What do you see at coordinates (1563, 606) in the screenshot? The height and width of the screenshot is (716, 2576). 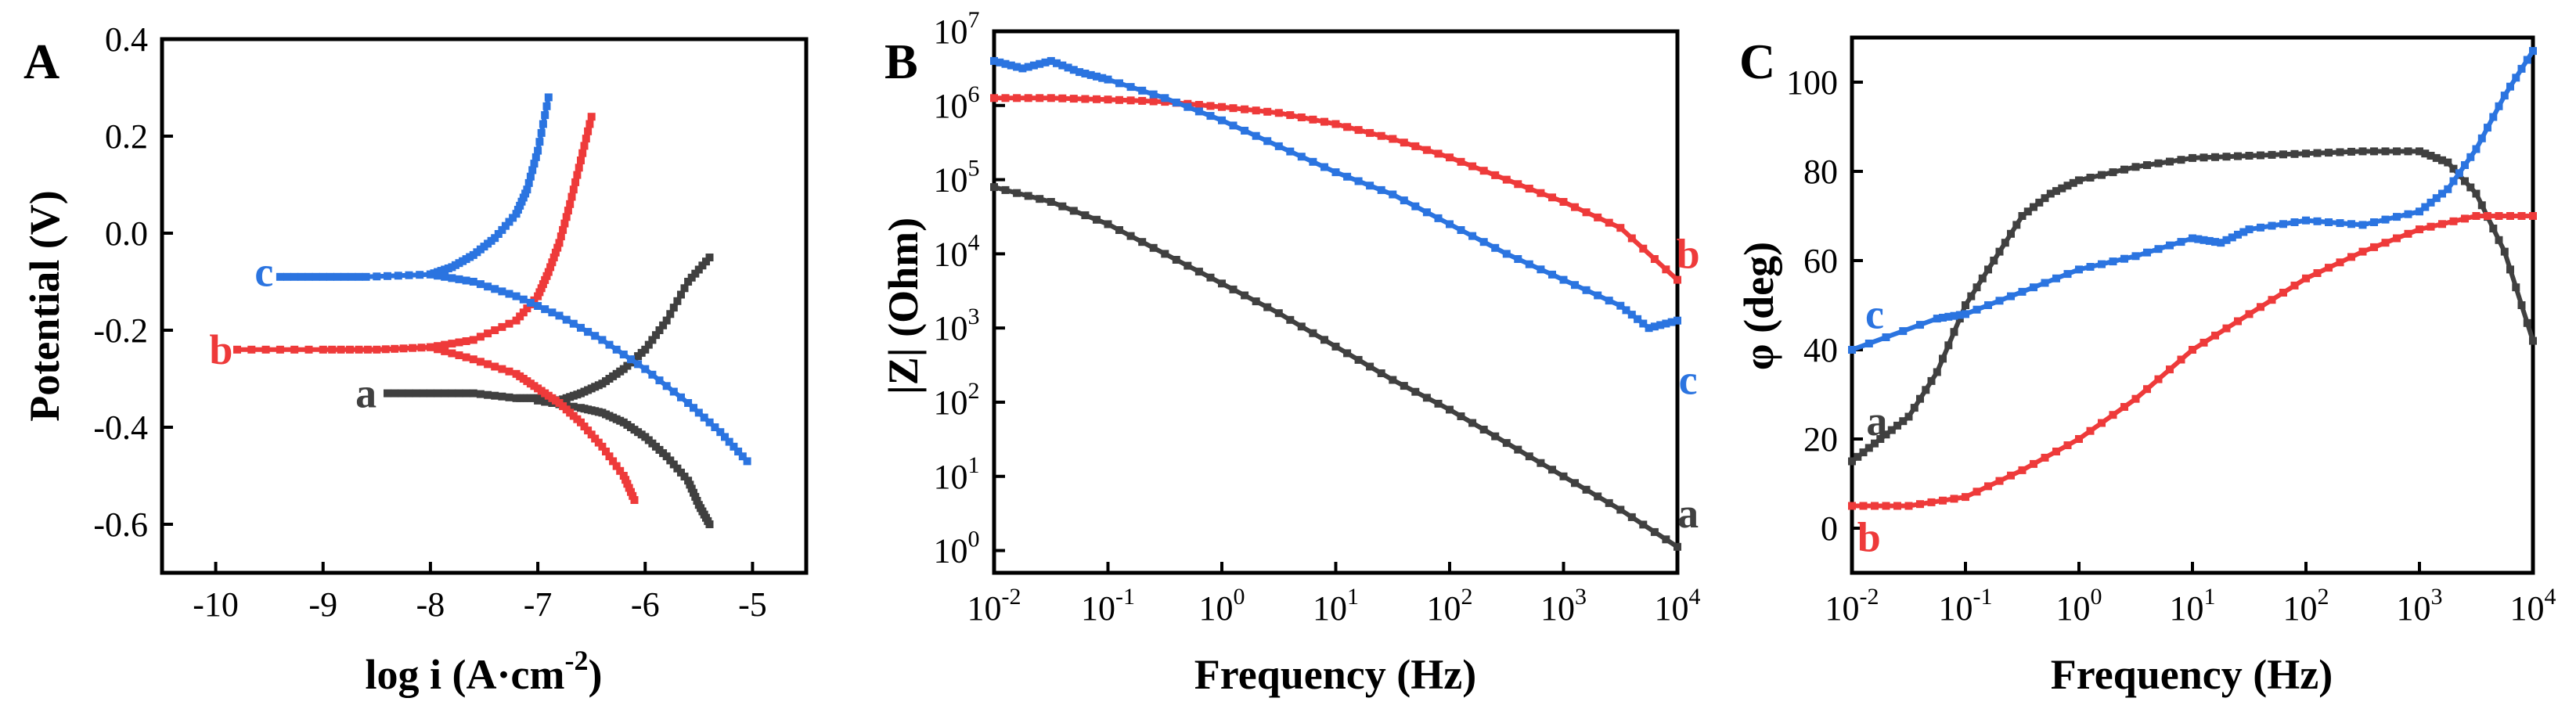 I see `panel-b-x-tick-label: 103` at bounding box center [1563, 606].